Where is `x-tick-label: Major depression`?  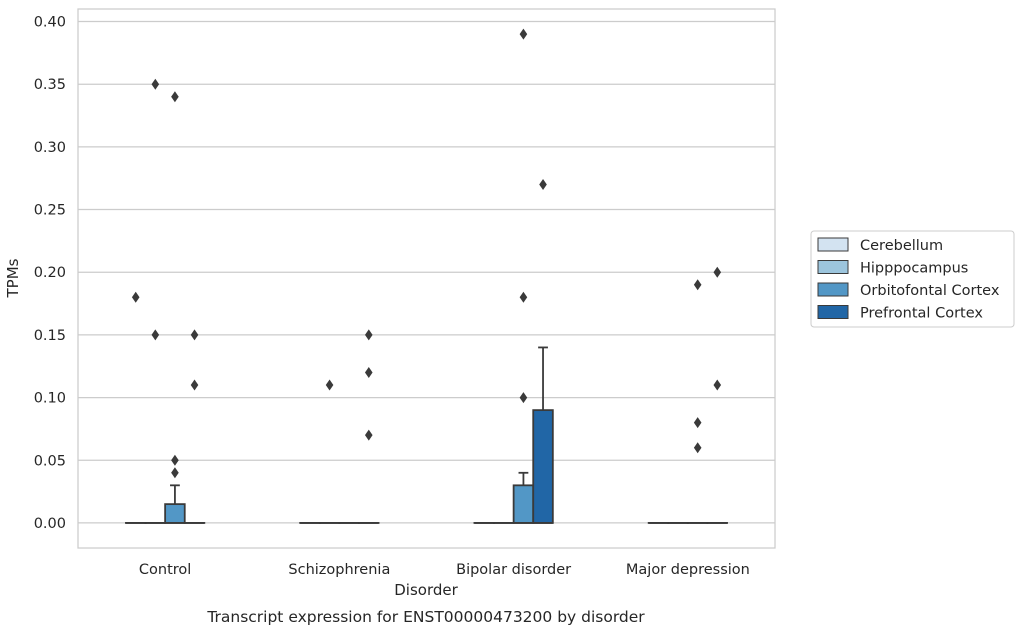 x-tick-label: Major depression is located at coordinates (688, 570).